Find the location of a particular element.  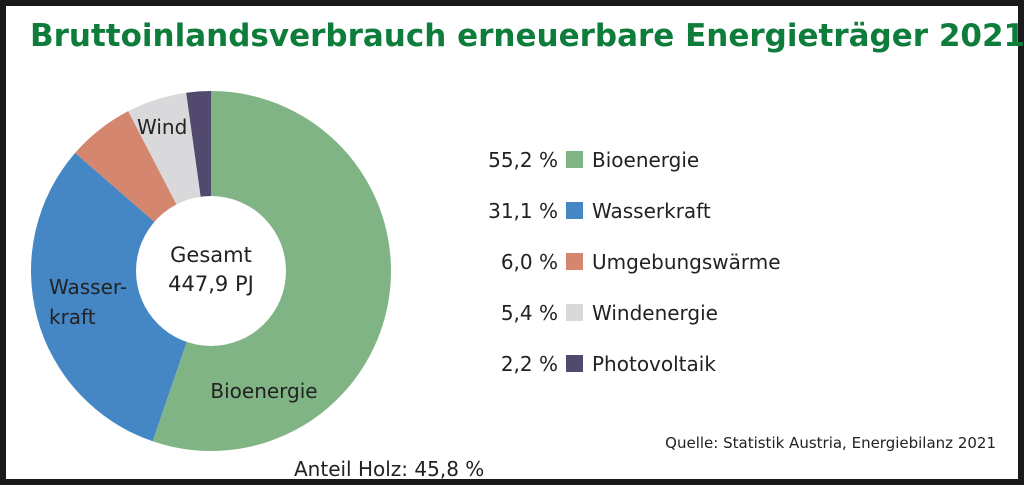

legend-label: Photovoltaik is located at coordinates (654, 363).